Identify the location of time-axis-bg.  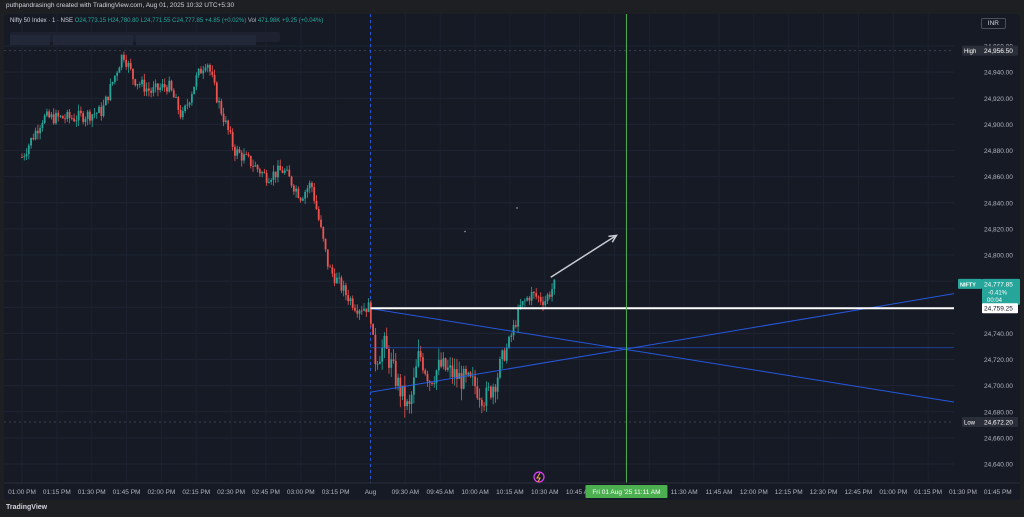
(512, 491).